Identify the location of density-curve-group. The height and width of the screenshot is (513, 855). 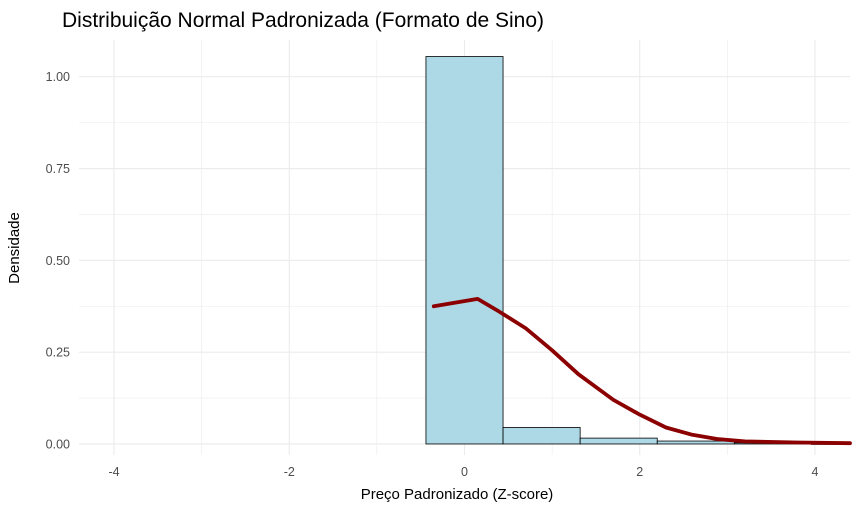
(641, 371).